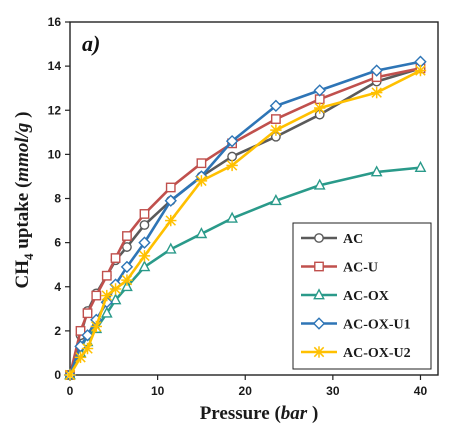 The width and height of the screenshot is (462, 443). What do you see at coordinates (360, 268) in the screenshot?
I see `legend-label: AC-U` at bounding box center [360, 268].